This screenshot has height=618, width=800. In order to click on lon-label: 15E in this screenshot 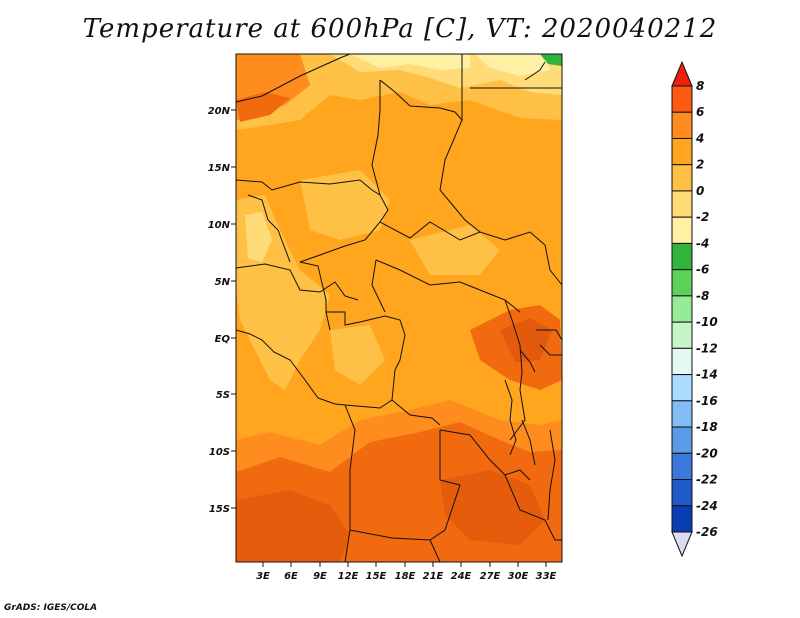, I will do `click(376, 576)`.